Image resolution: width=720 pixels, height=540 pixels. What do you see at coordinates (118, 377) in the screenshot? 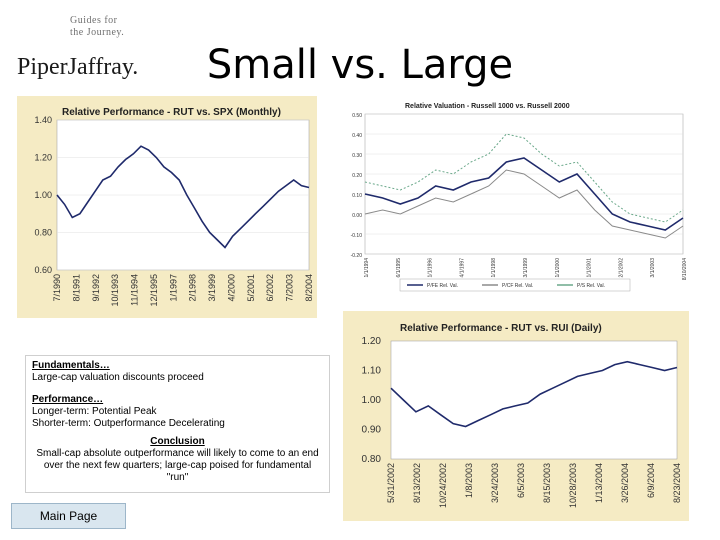
I see `fundamentals-text: Large-cap valuation discounts proceed` at bounding box center [118, 377].